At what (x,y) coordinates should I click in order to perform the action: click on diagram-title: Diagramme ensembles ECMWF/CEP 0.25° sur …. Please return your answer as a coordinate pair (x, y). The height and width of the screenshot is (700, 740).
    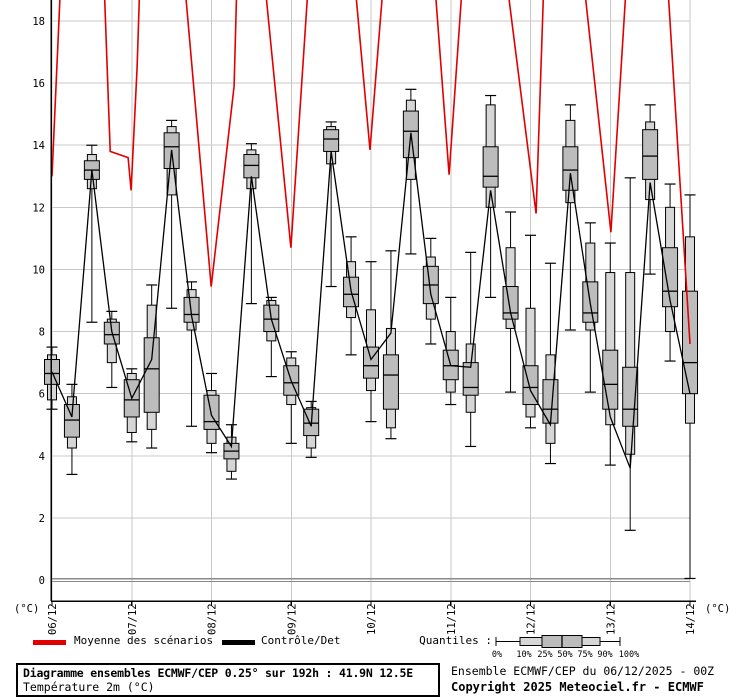
    Looking at the image, I should click on (218, 673).